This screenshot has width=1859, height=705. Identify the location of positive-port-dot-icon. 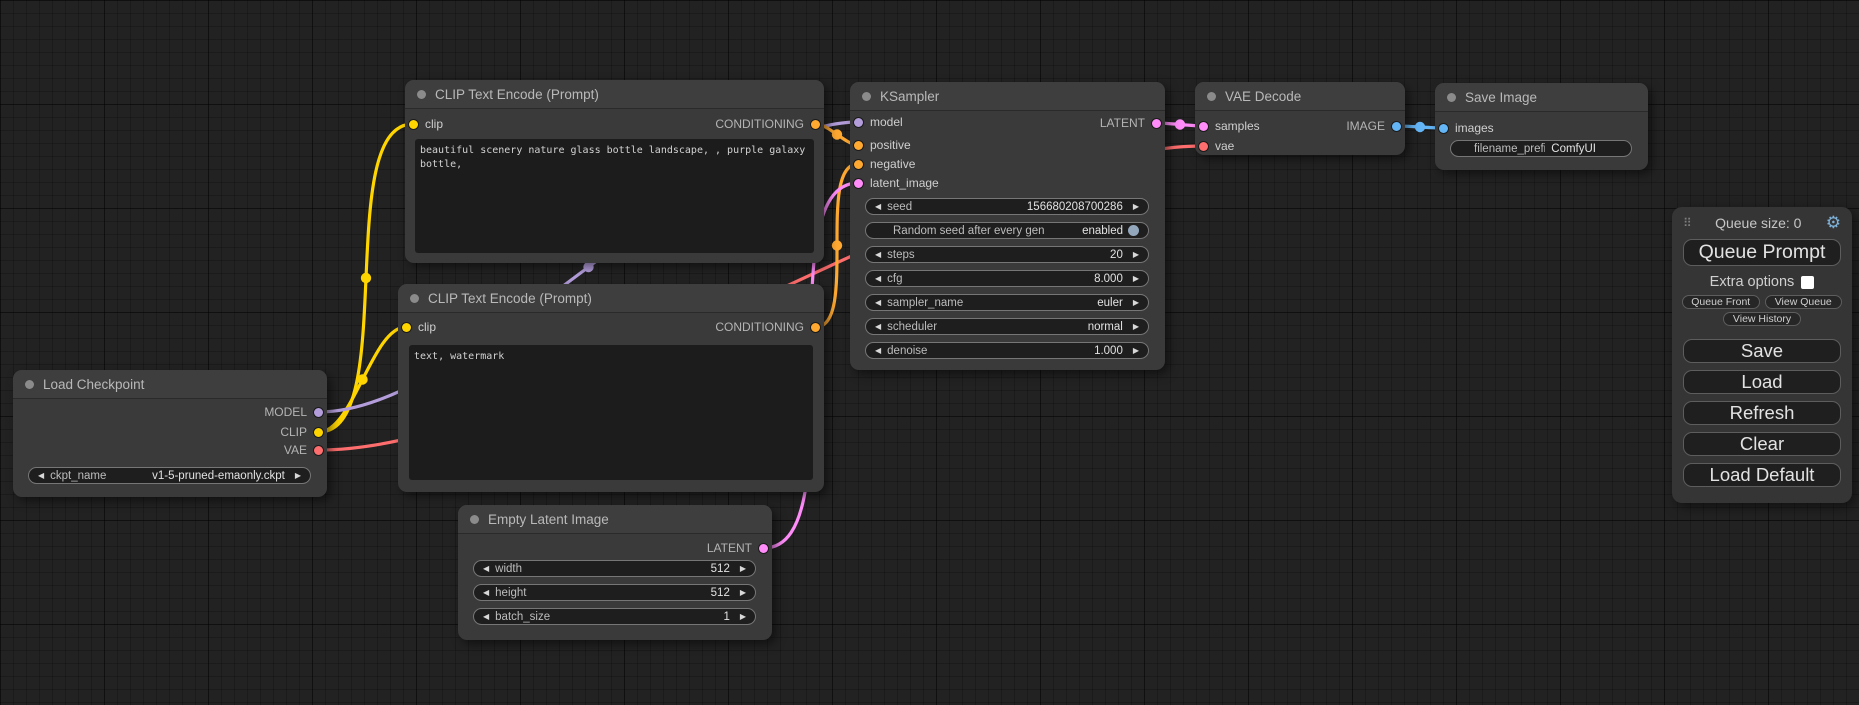
(858, 145).